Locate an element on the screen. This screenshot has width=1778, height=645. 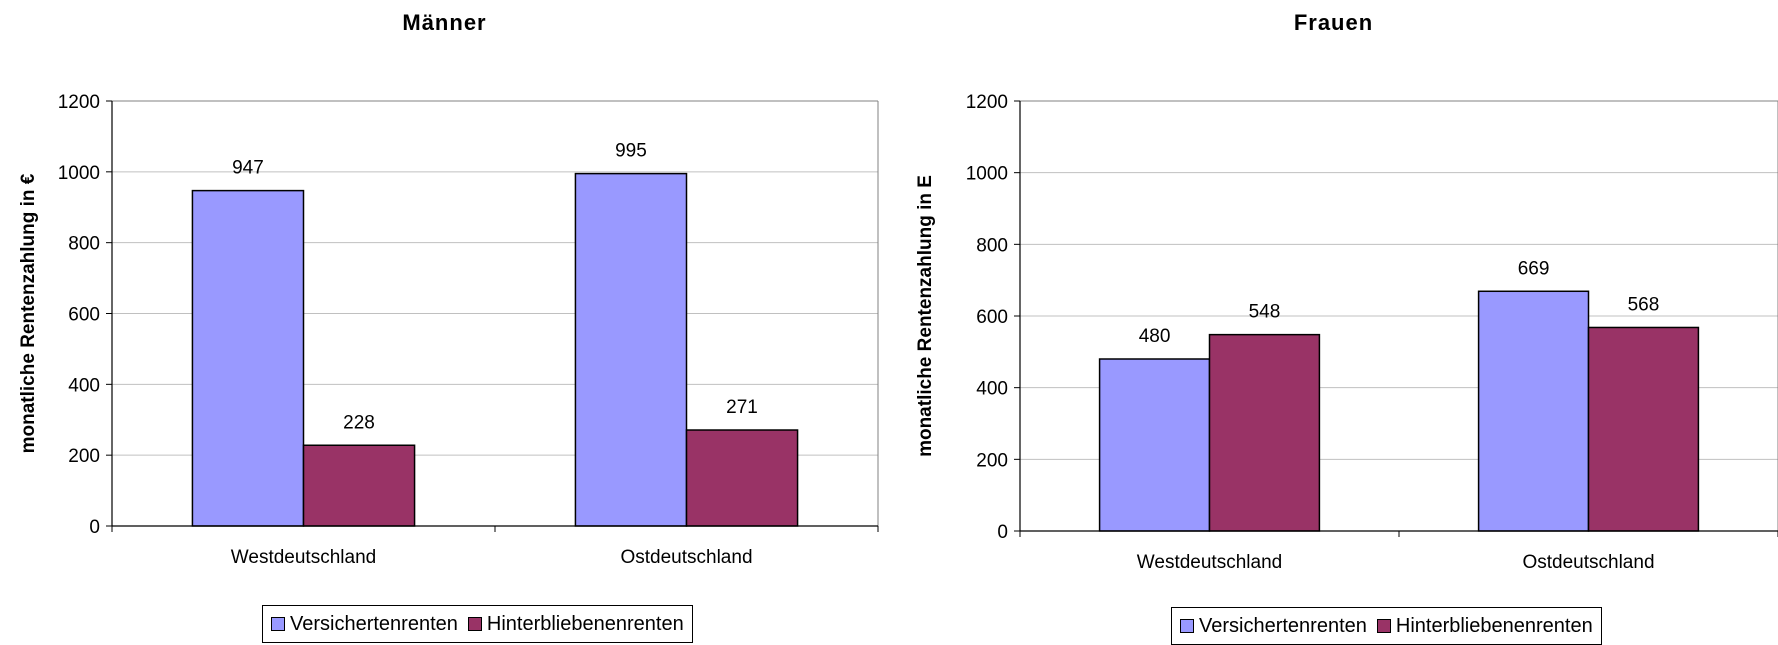
y-axis-label: monatliche Rentenzahlung in € is located at coordinates (28, 313).